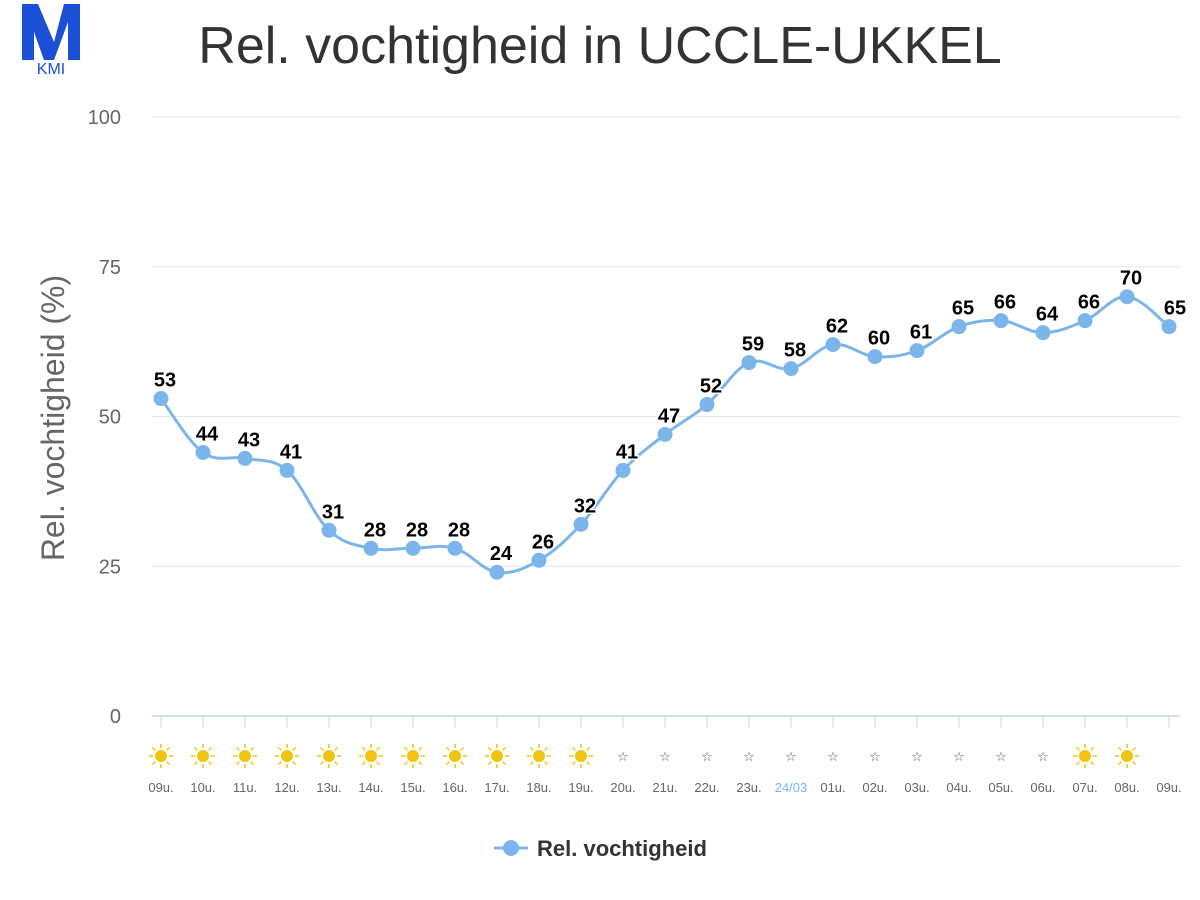  Describe the element at coordinates (1084, 787) in the screenshot. I see `x-tick-label: 07u.` at that location.